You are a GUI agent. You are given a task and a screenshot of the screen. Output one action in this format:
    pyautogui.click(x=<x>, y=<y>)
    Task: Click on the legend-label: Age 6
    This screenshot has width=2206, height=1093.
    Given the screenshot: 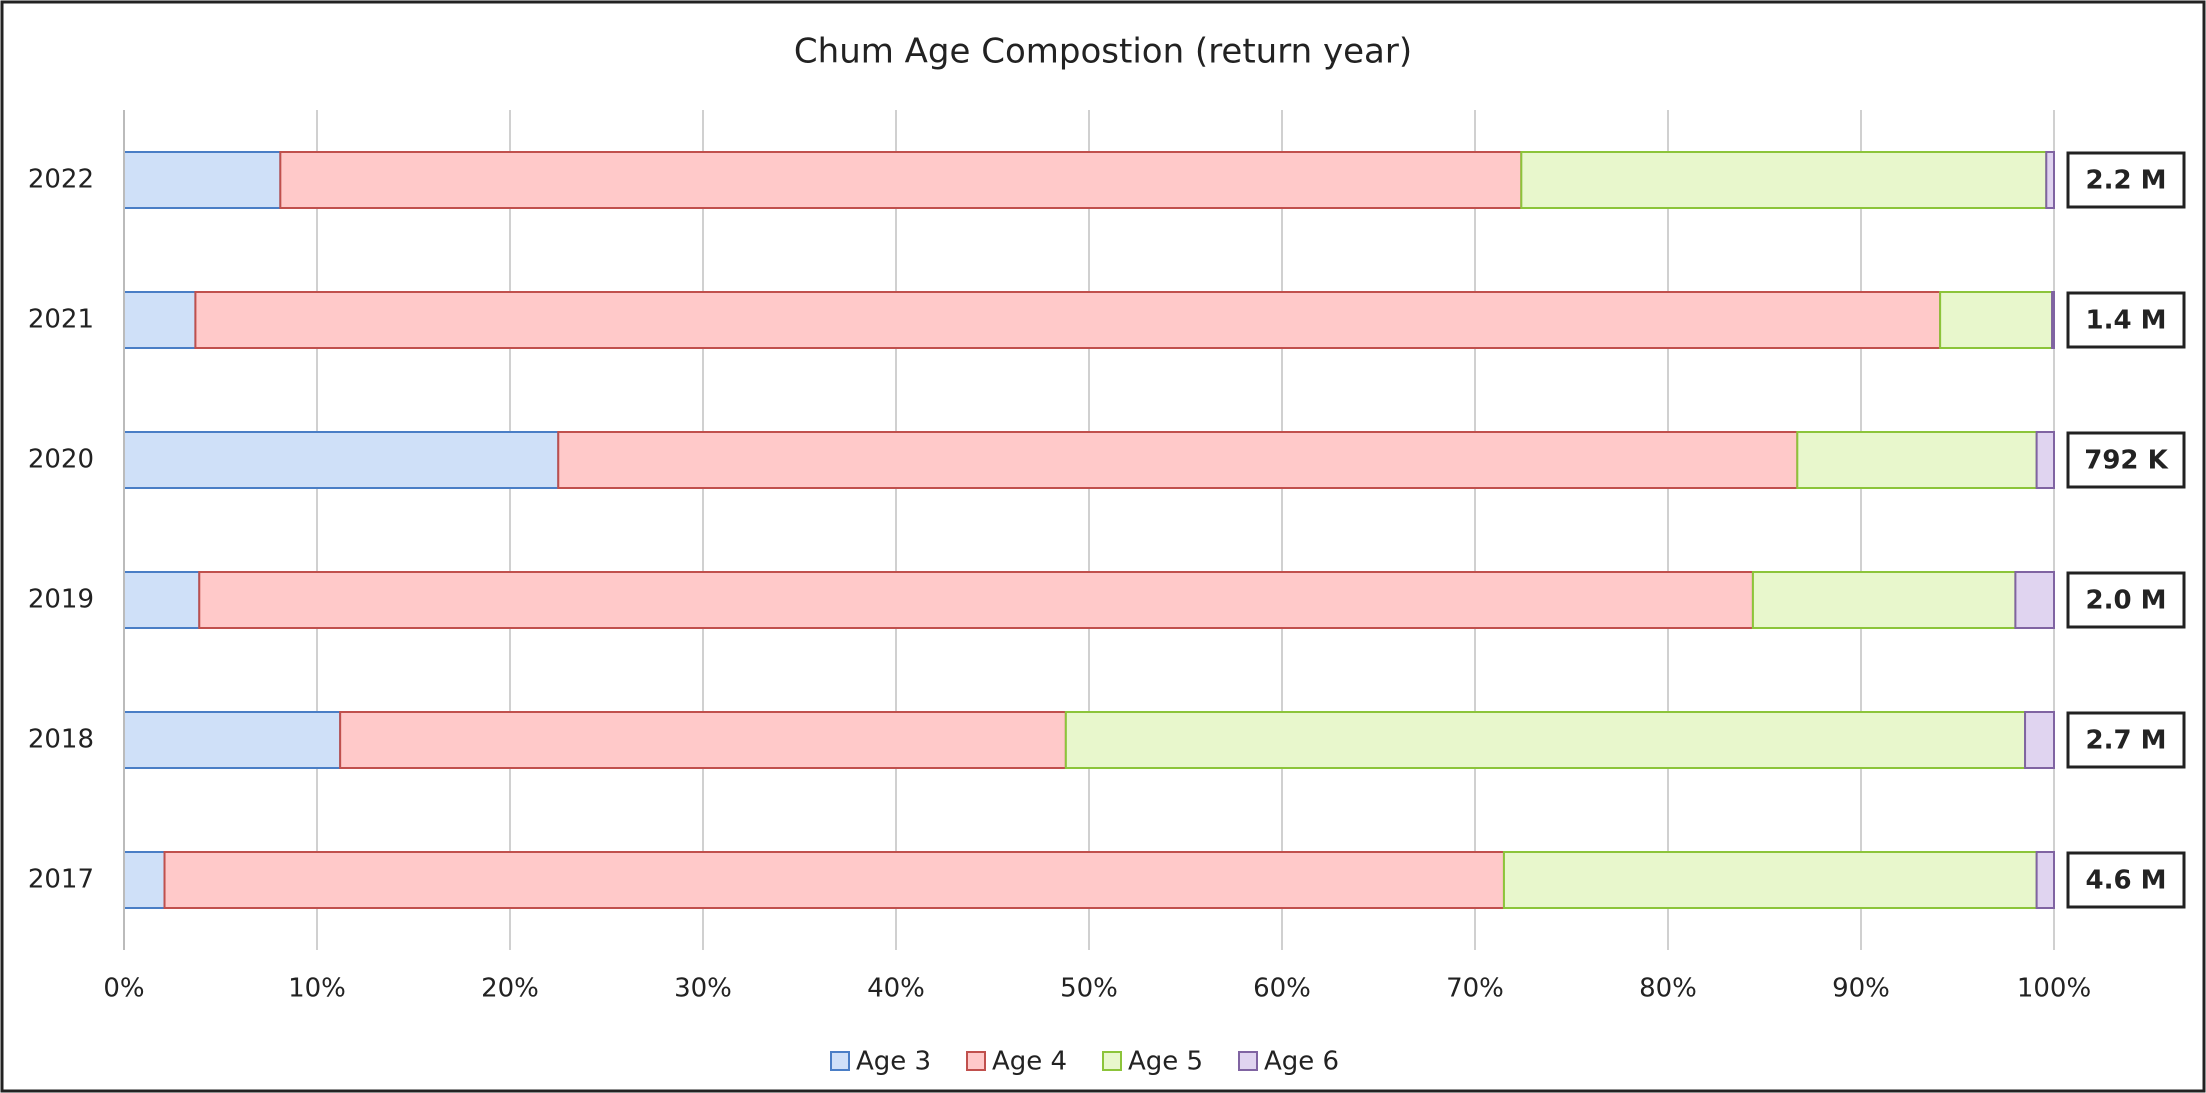 What is the action you would take?
    pyautogui.click(x=1301, y=1062)
    